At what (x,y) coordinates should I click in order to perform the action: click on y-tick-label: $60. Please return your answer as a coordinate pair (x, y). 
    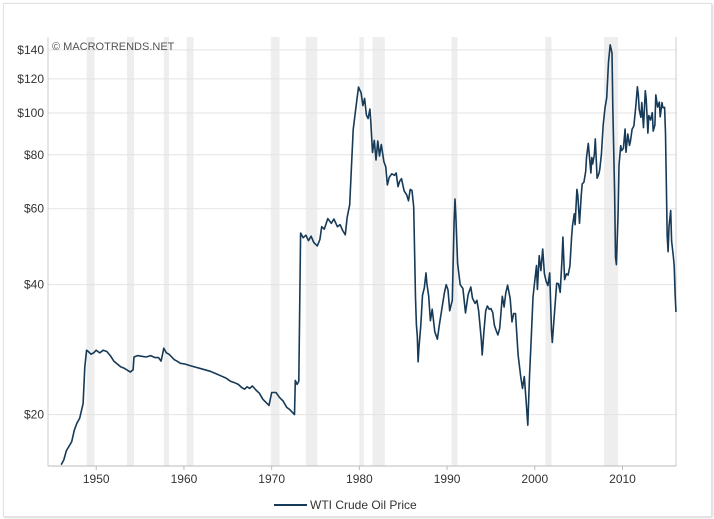
    Looking at the image, I should click on (34, 209).